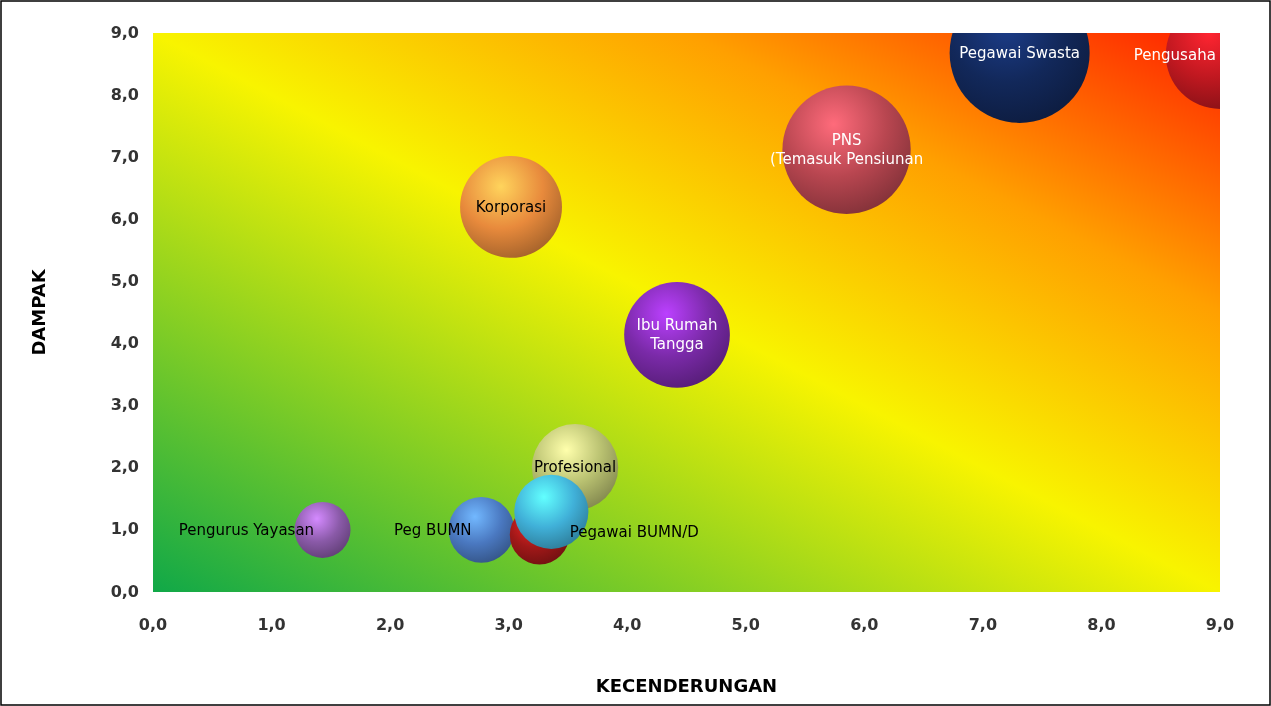 This screenshot has height=706, width=1271. Describe the element at coordinates (1220, 624) in the screenshot. I see `x-tick-label: 9,0` at that location.